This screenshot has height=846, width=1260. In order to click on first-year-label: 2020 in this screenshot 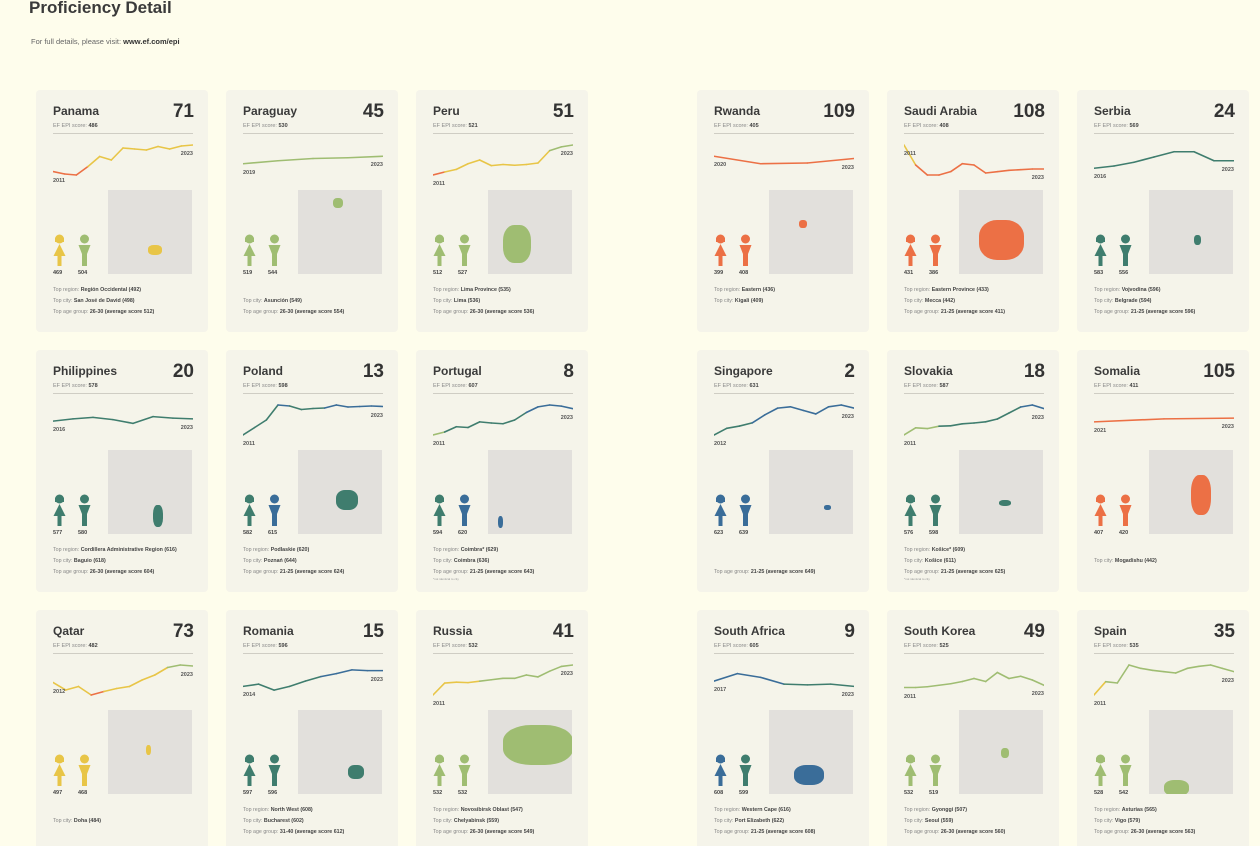, I will do `click(720, 165)`.